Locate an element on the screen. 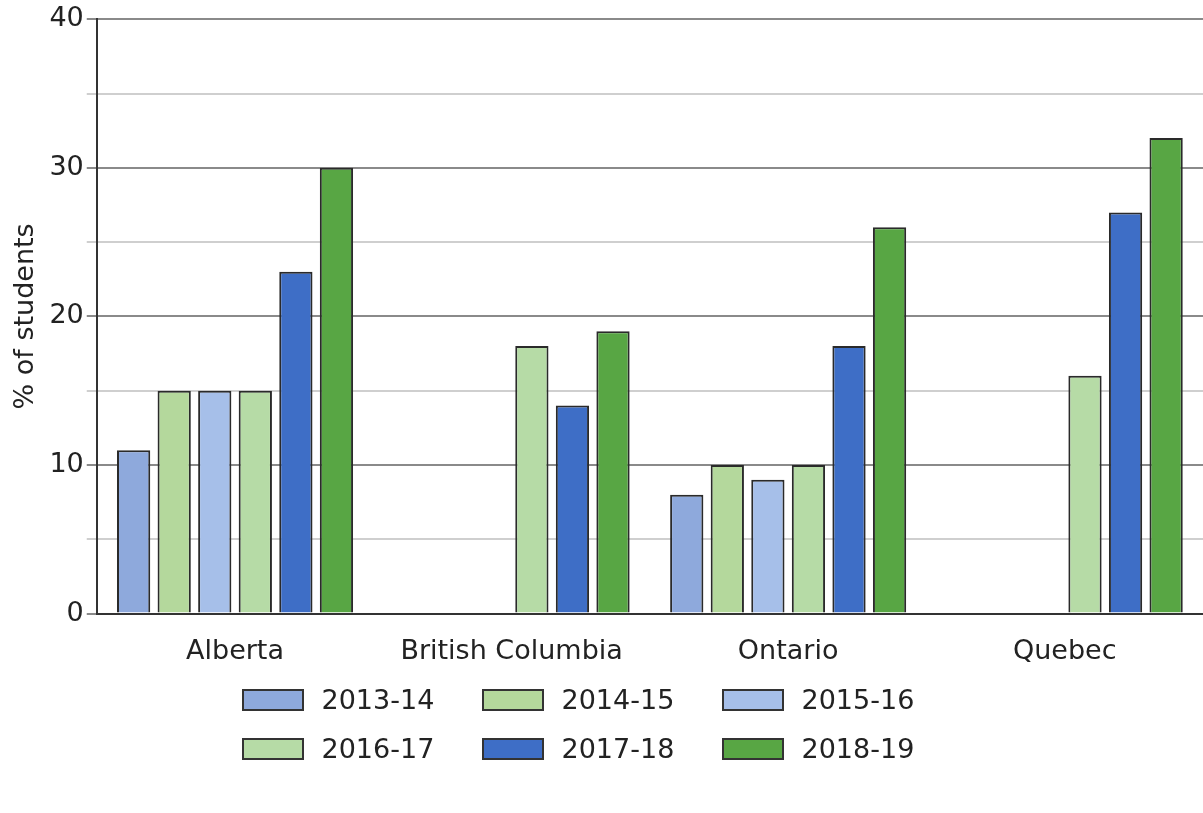 Image resolution: width=1203 pixels, height=813 pixels. y-tick-label: 40 is located at coordinates (66, 17).